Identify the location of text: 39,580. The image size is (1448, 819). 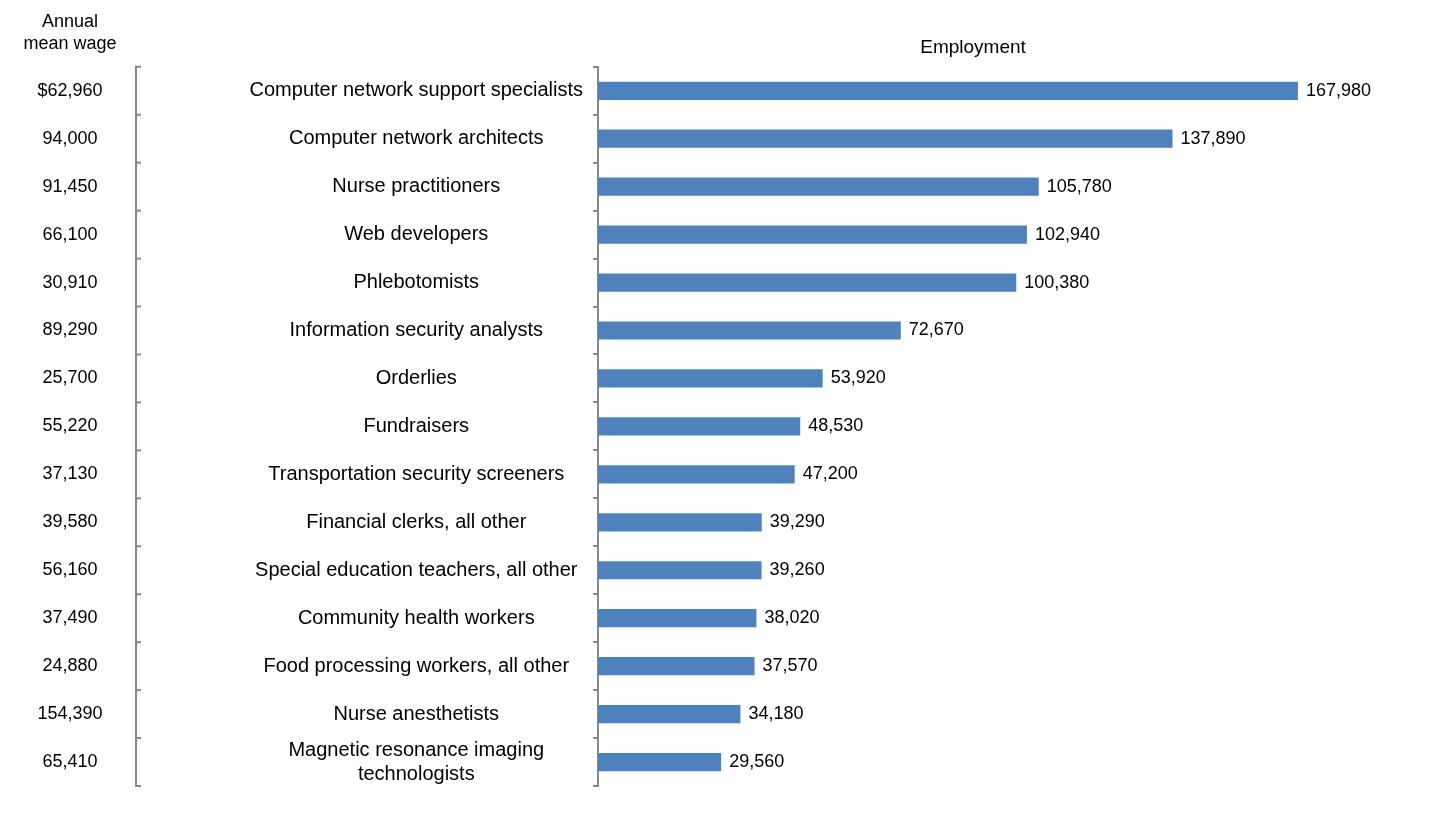
(70, 521).